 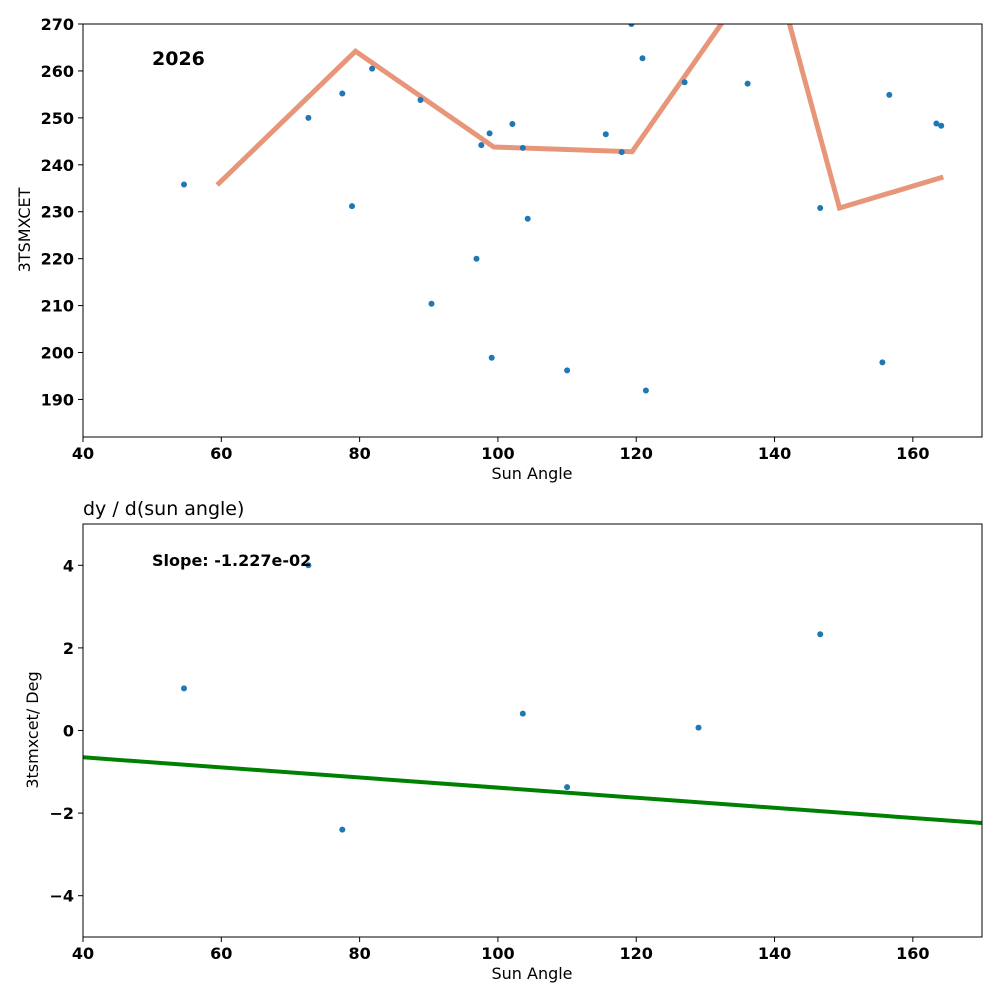 I want to click on y-tick-label: 230, so click(x=57, y=212).